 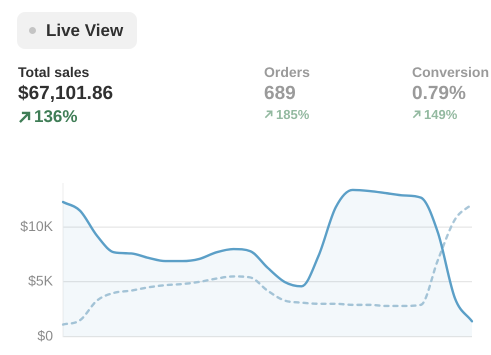 I want to click on y-tick-label: $0, so click(x=45, y=335).